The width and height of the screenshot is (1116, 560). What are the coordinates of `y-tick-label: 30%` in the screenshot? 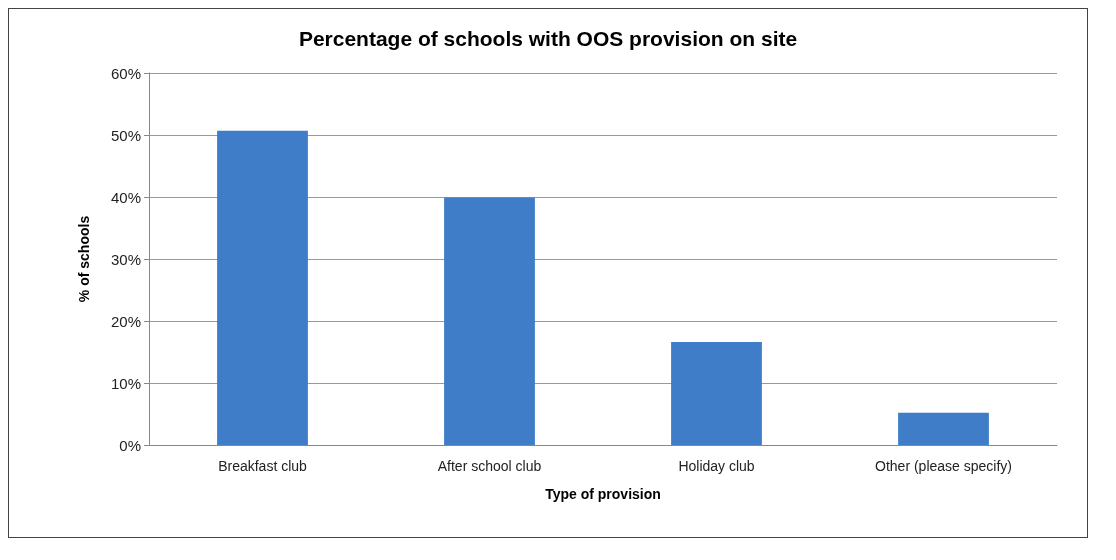 It's located at (125, 259).